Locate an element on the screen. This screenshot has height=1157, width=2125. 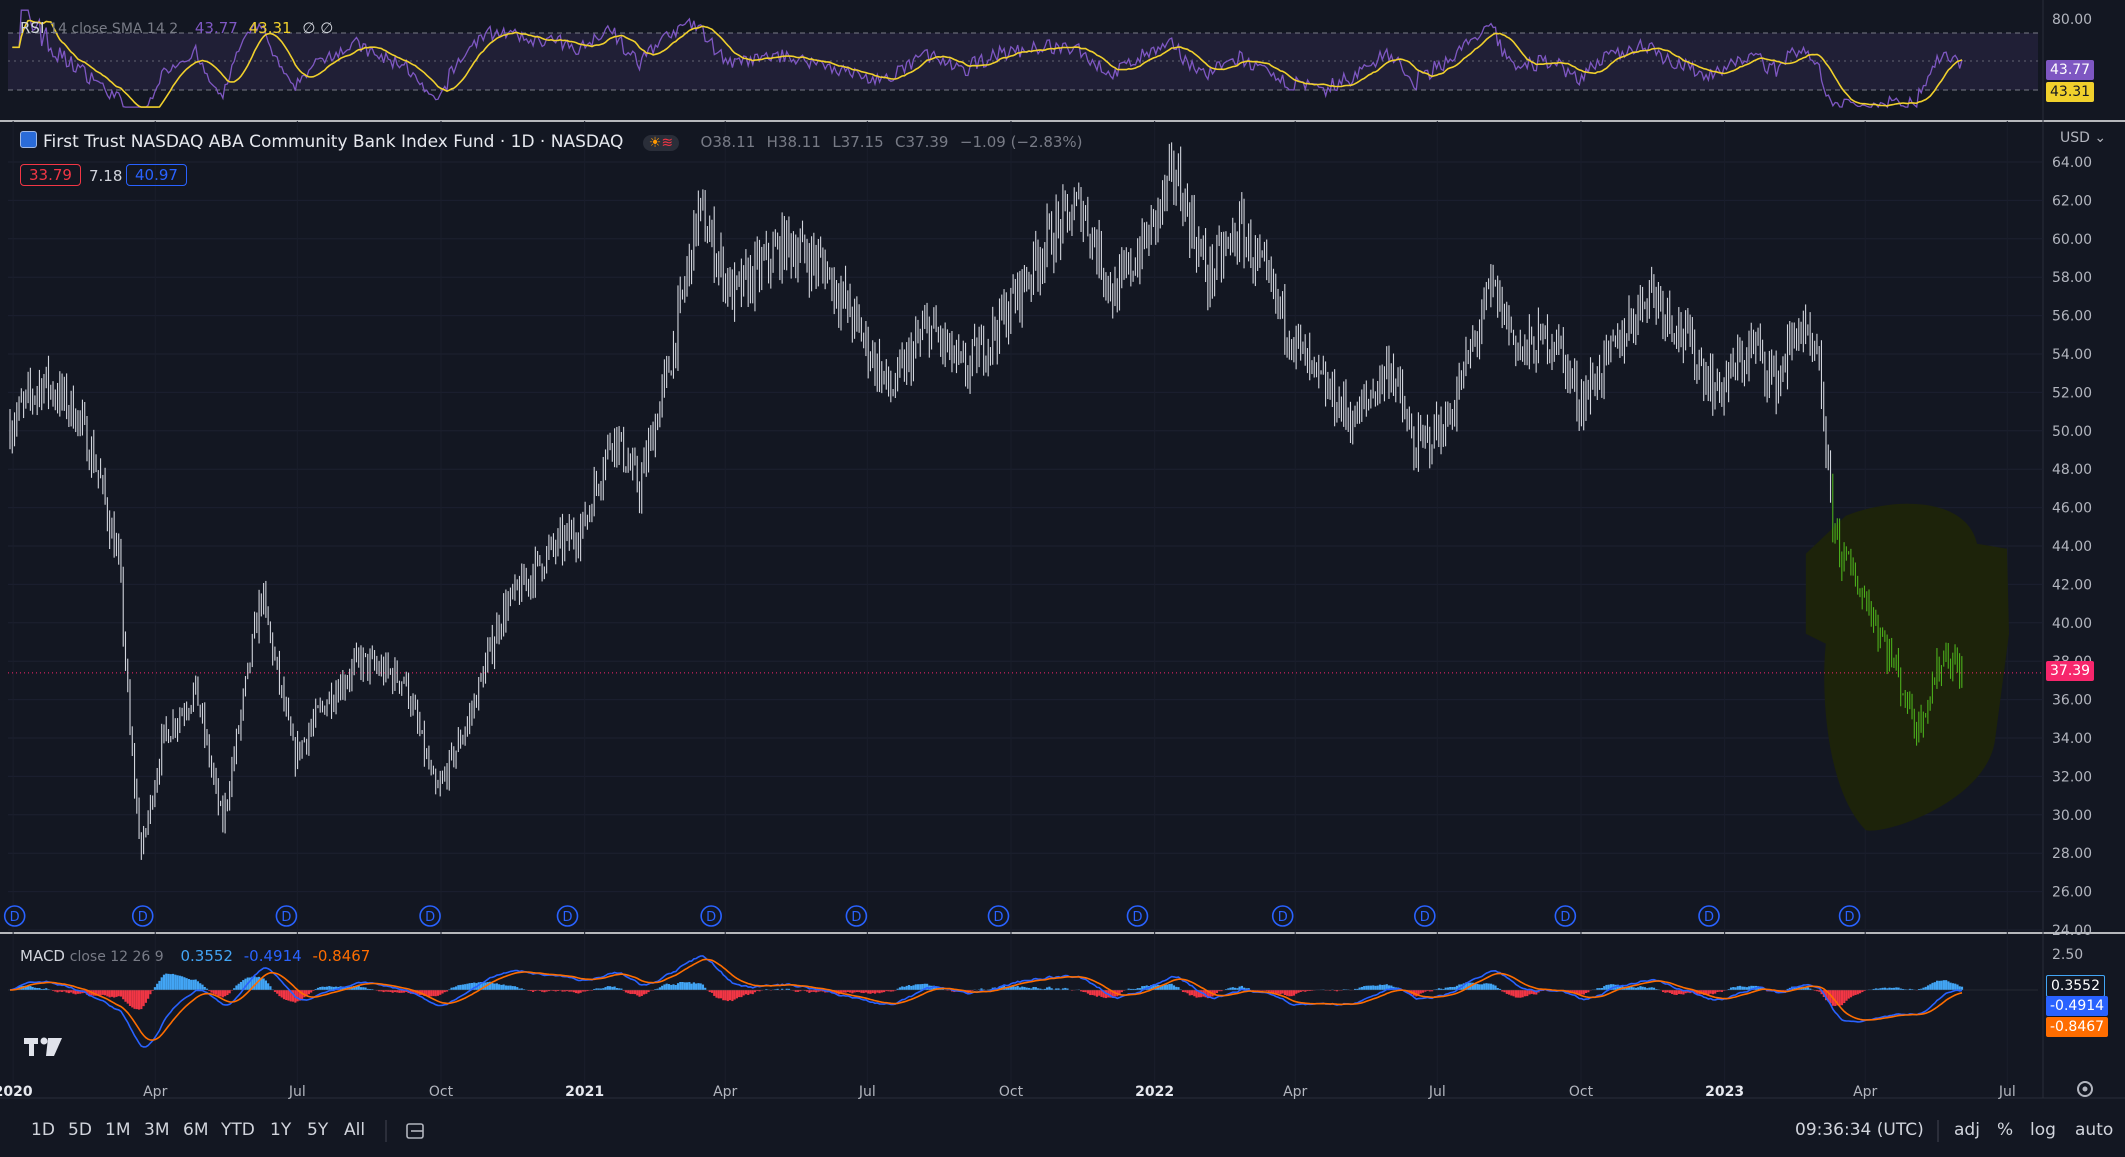
price-tick-label: 46.00 is located at coordinates (2072, 509).